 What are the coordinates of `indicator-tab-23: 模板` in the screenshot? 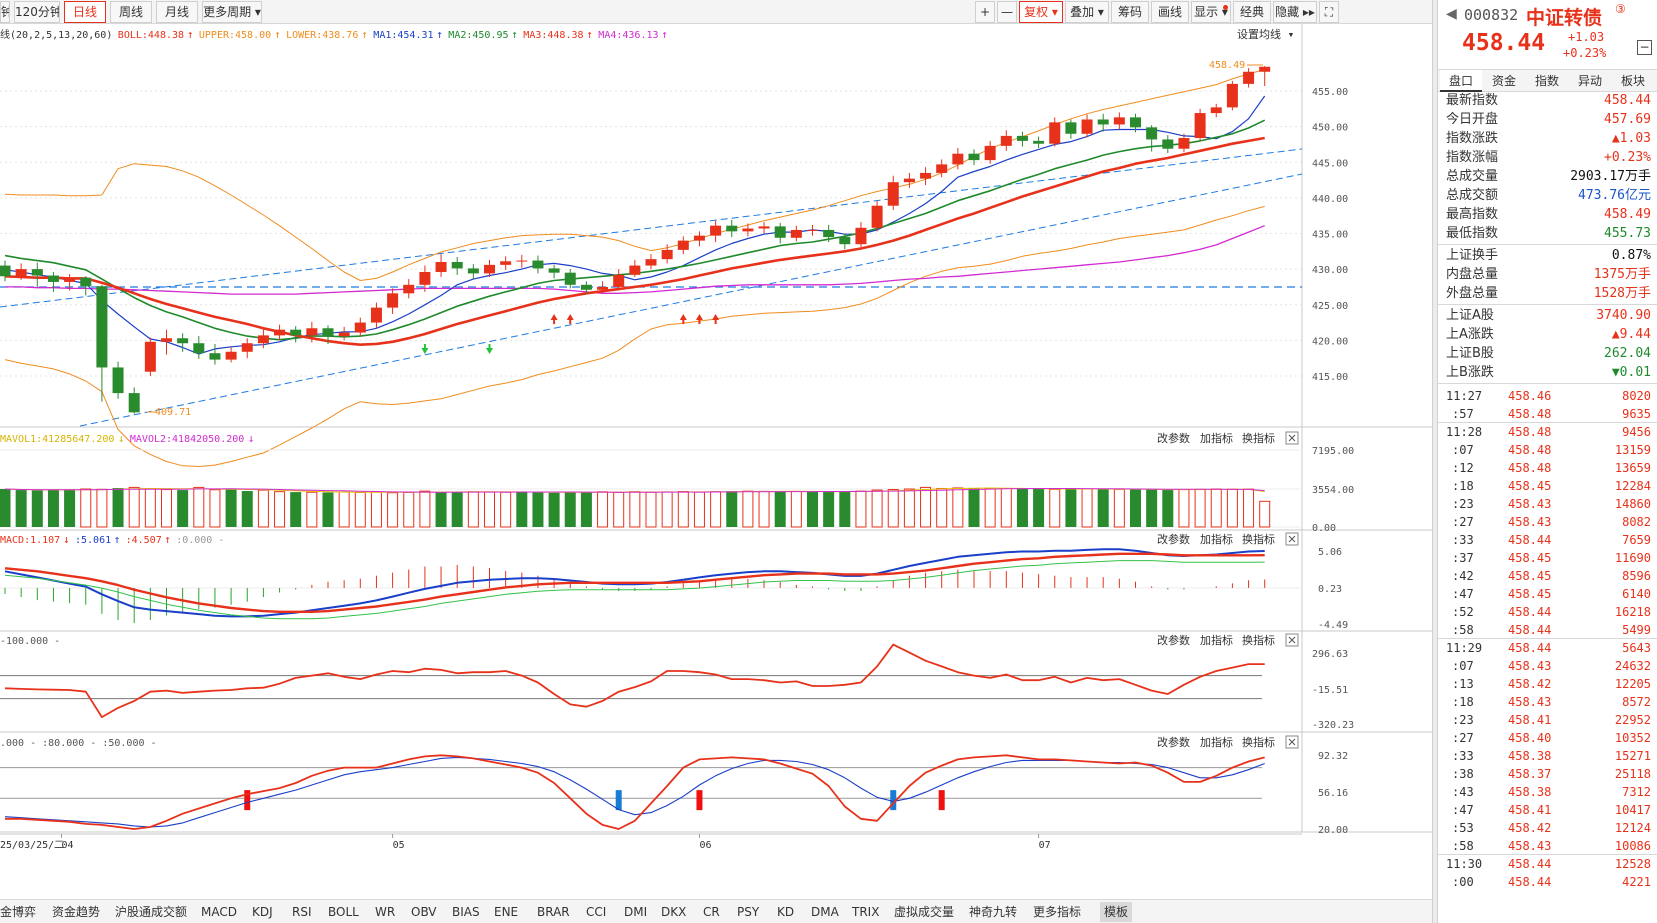 It's located at (1116, 912).